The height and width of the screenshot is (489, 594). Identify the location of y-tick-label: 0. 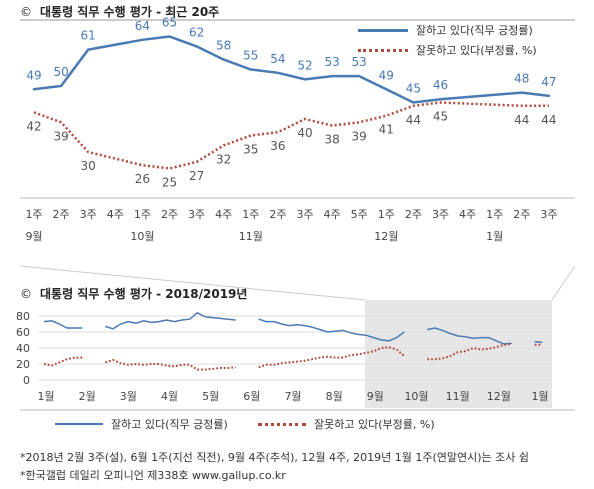
(26, 380).